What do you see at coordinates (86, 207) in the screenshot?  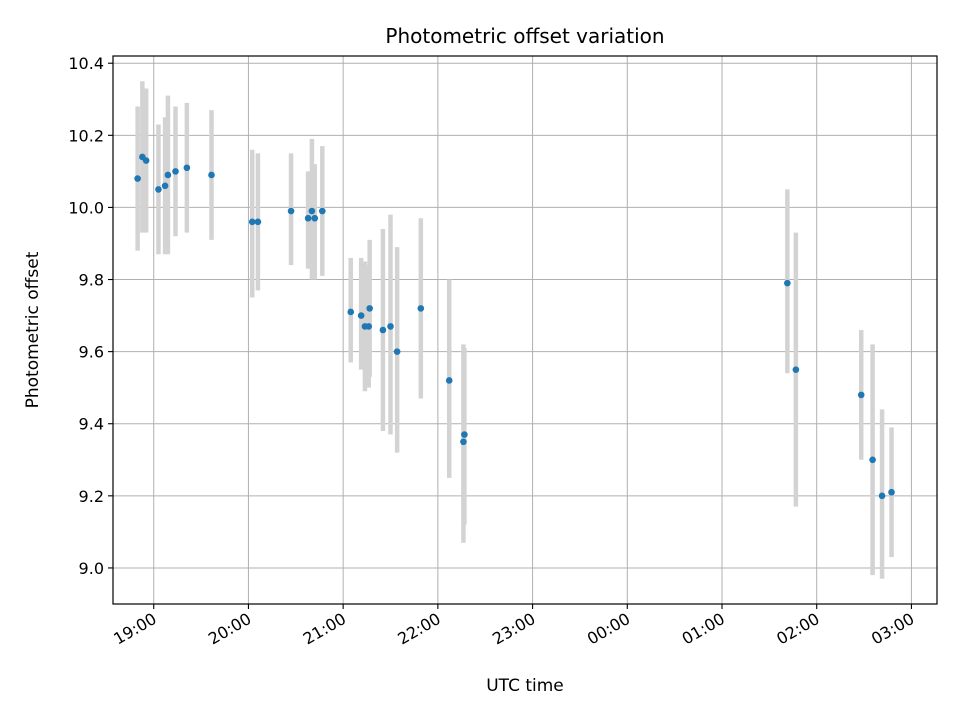 I see `y-tick-label: 10.0` at bounding box center [86, 207].